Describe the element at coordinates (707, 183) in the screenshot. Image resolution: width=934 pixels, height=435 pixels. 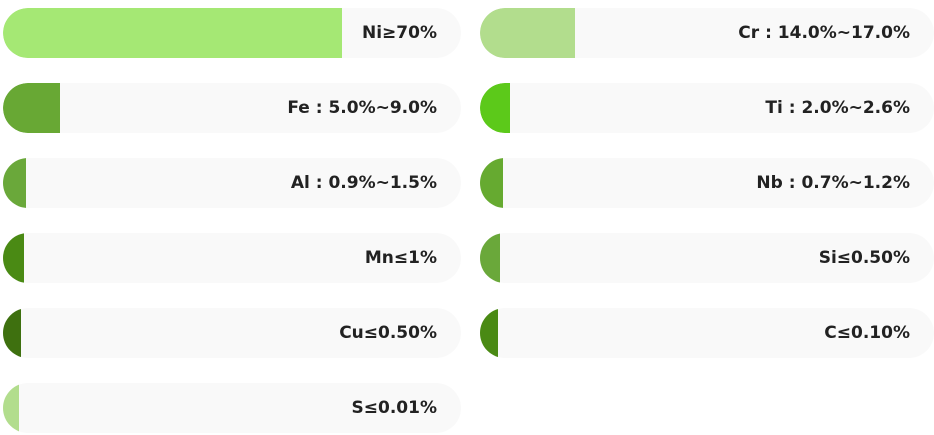
I see `composition-bar-nb: Nb : 0.7%~1.2%` at that location.